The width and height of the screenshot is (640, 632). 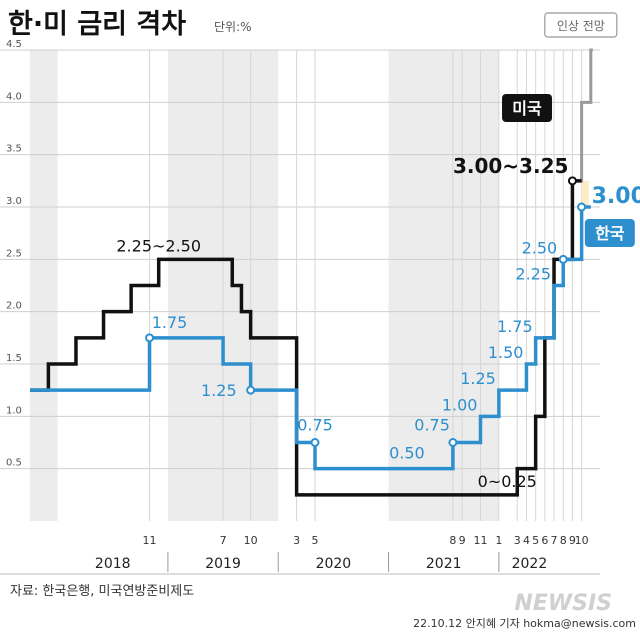 I want to click on y-tick-label: 2.0, so click(x=14, y=306).